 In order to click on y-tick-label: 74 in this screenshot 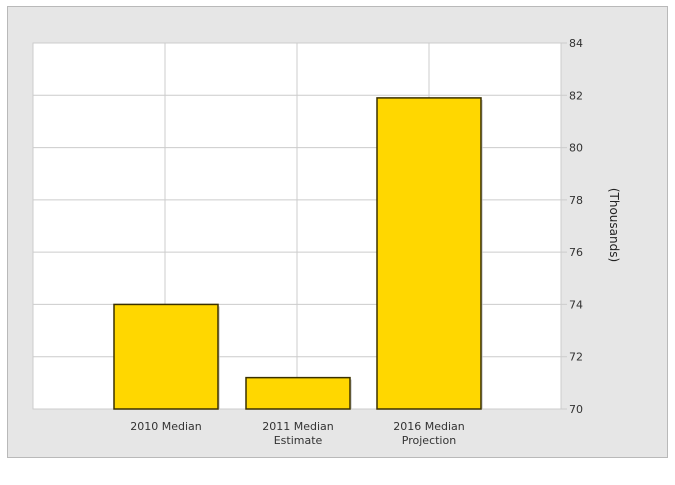, I will do `click(576, 304)`.